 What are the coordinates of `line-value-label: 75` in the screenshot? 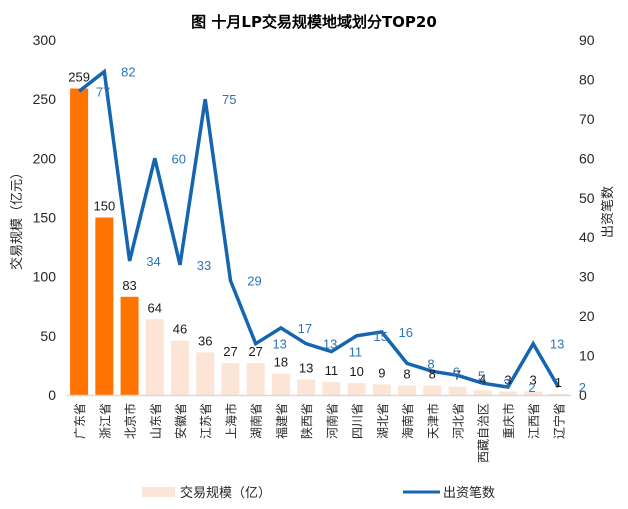 It's located at (229, 99).